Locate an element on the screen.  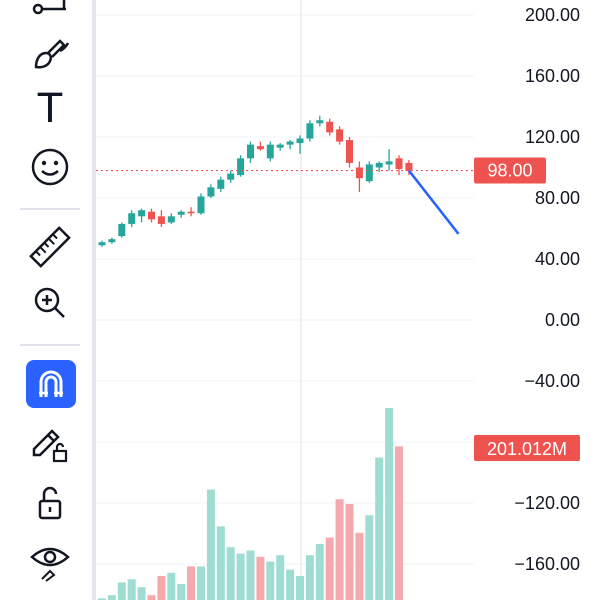
last-price-badge: 98.00 is located at coordinates (510, 170).